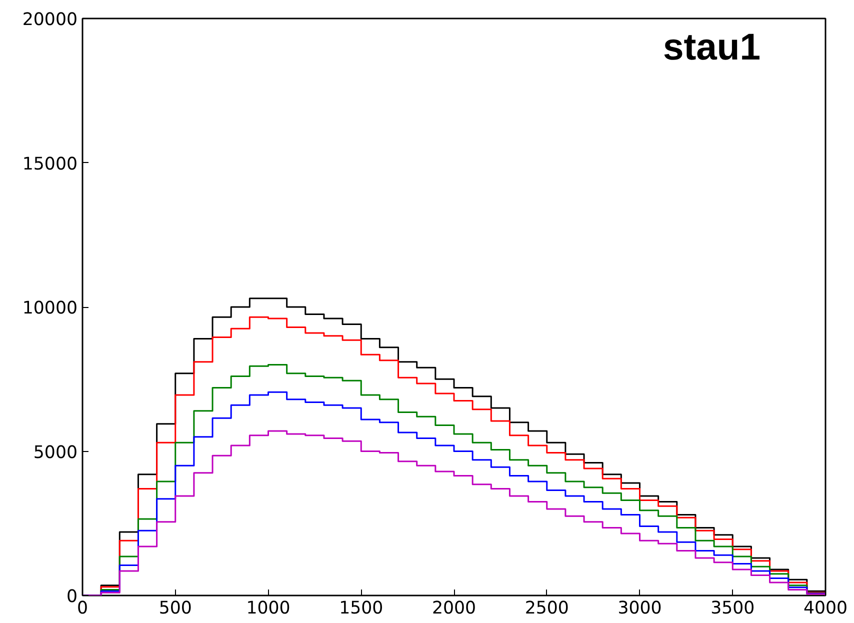 The height and width of the screenshot is (623, 854). What do you see at coordinates (711, 47) in the screenshot?
I see `annotation: stau1` at bounding box center [711, 47].